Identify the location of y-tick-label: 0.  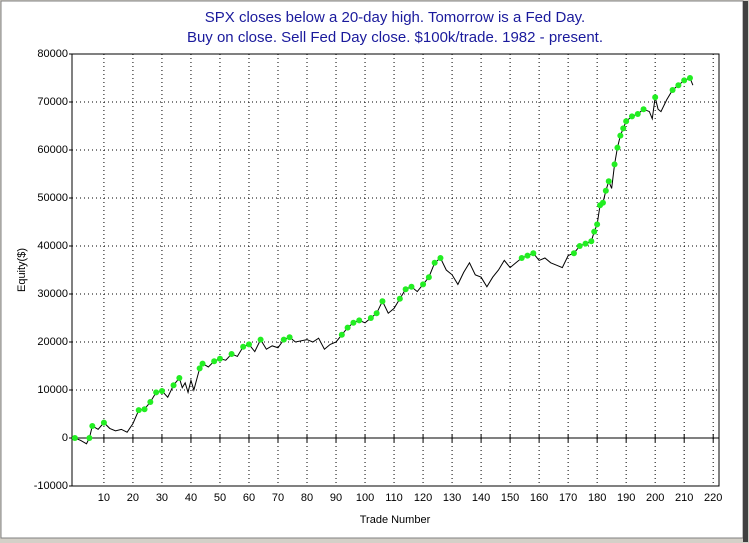
(65, 438).